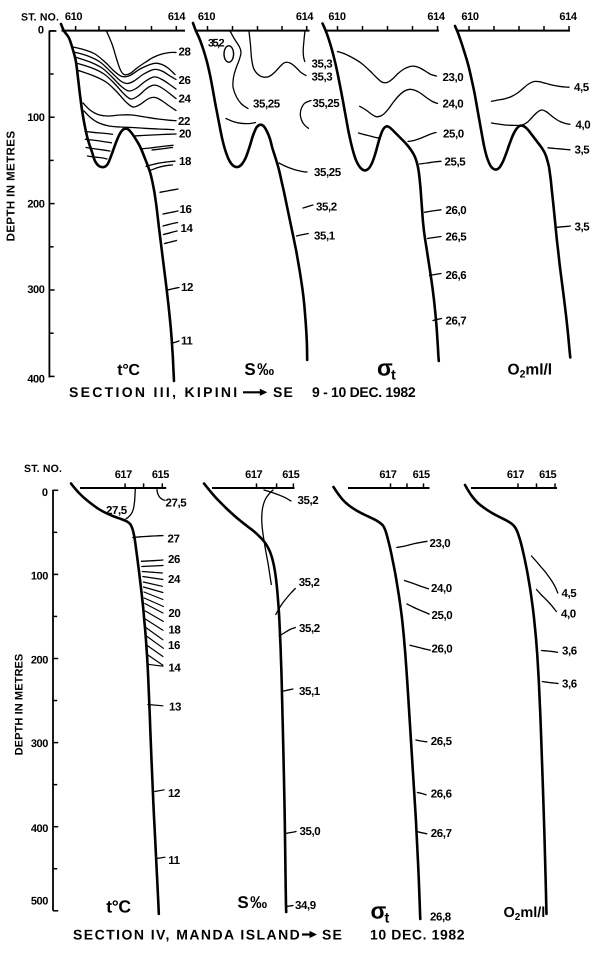  Describe the element at coordinates (305, 906) in the screenshot. I see `svg-text: 34,9` at that location.